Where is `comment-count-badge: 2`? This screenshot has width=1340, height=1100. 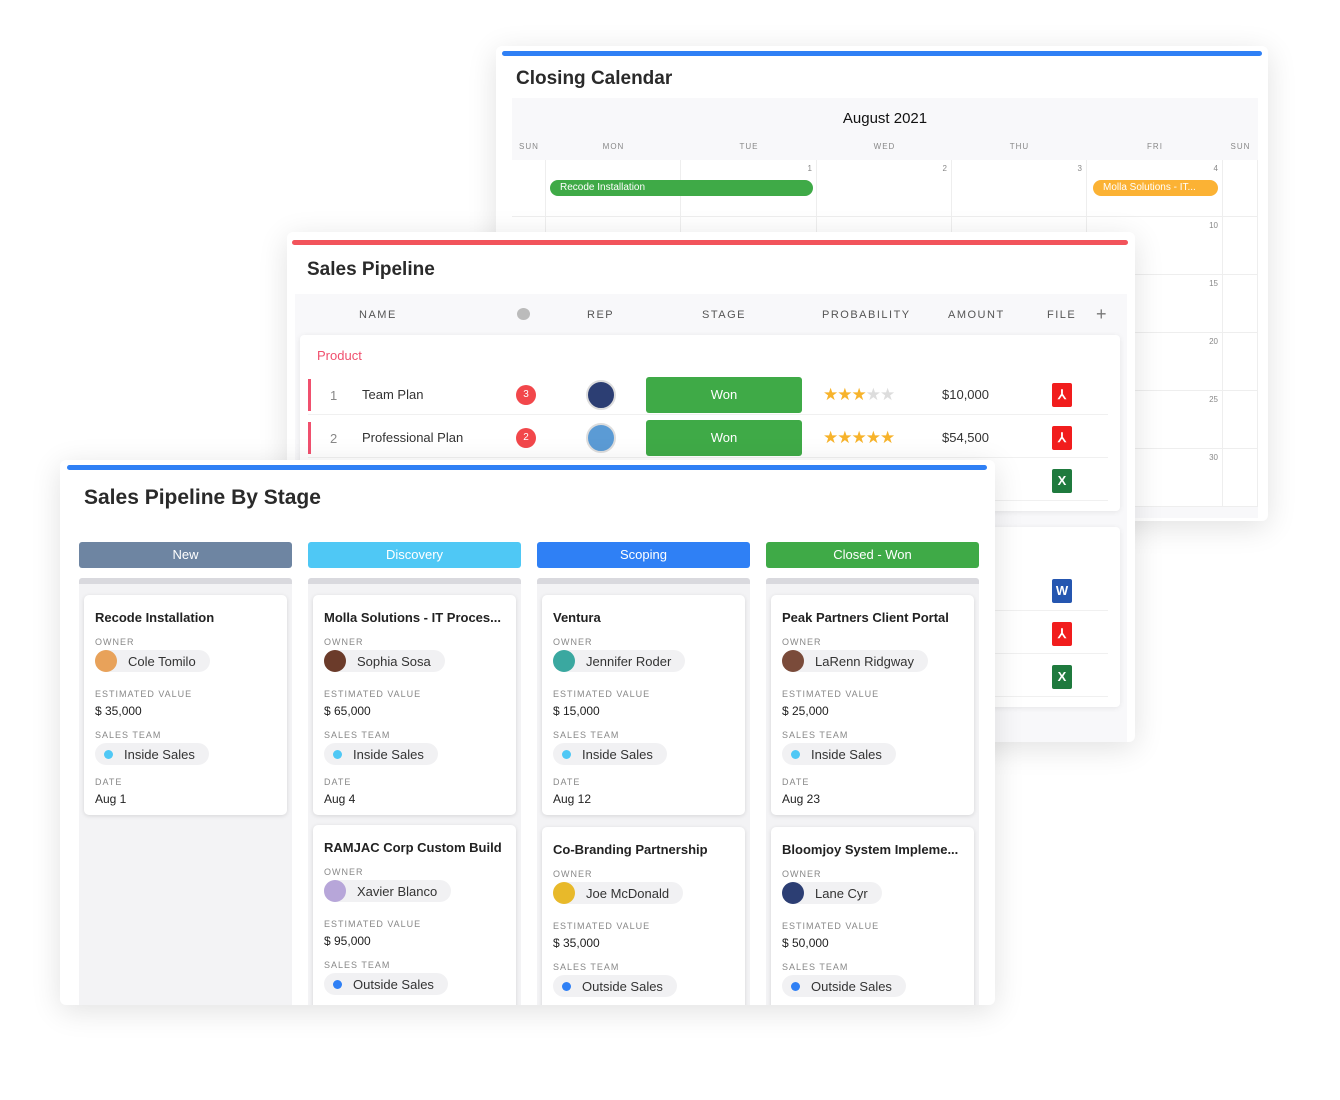 comment-count-badge: 2 is located at coordinates (526, 438).